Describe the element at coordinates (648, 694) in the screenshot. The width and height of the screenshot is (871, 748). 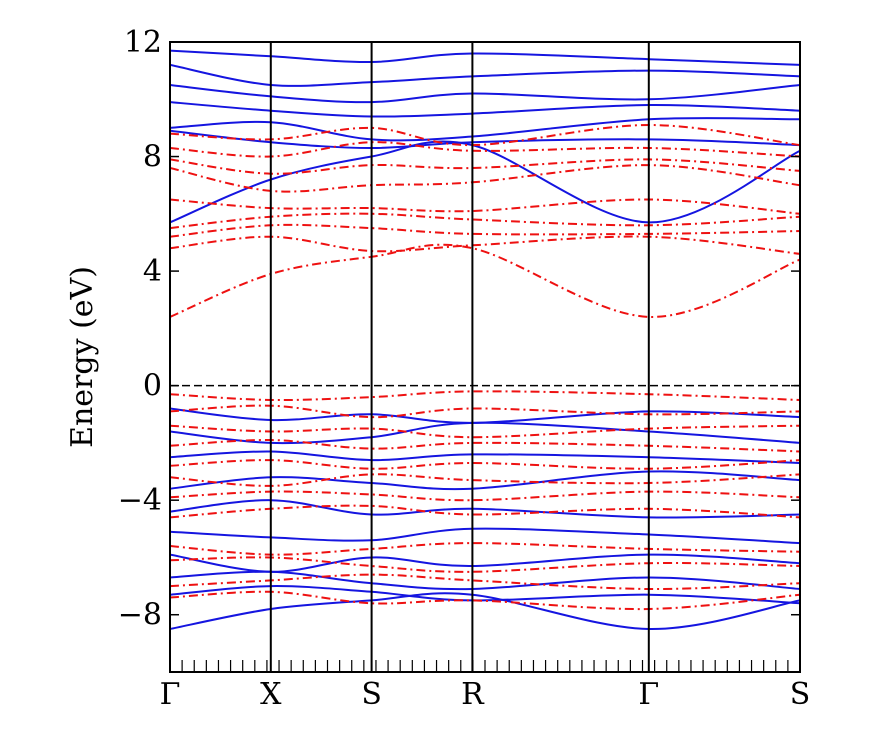
I see `x-tick-label-4: Γ` at that location.